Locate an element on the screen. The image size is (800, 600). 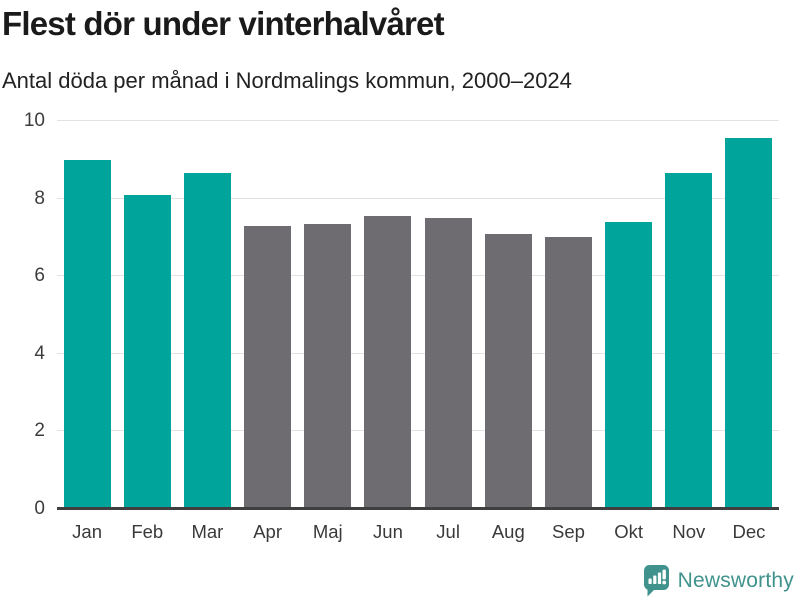
bar-slot-maj is located at coordinates (328, 315).